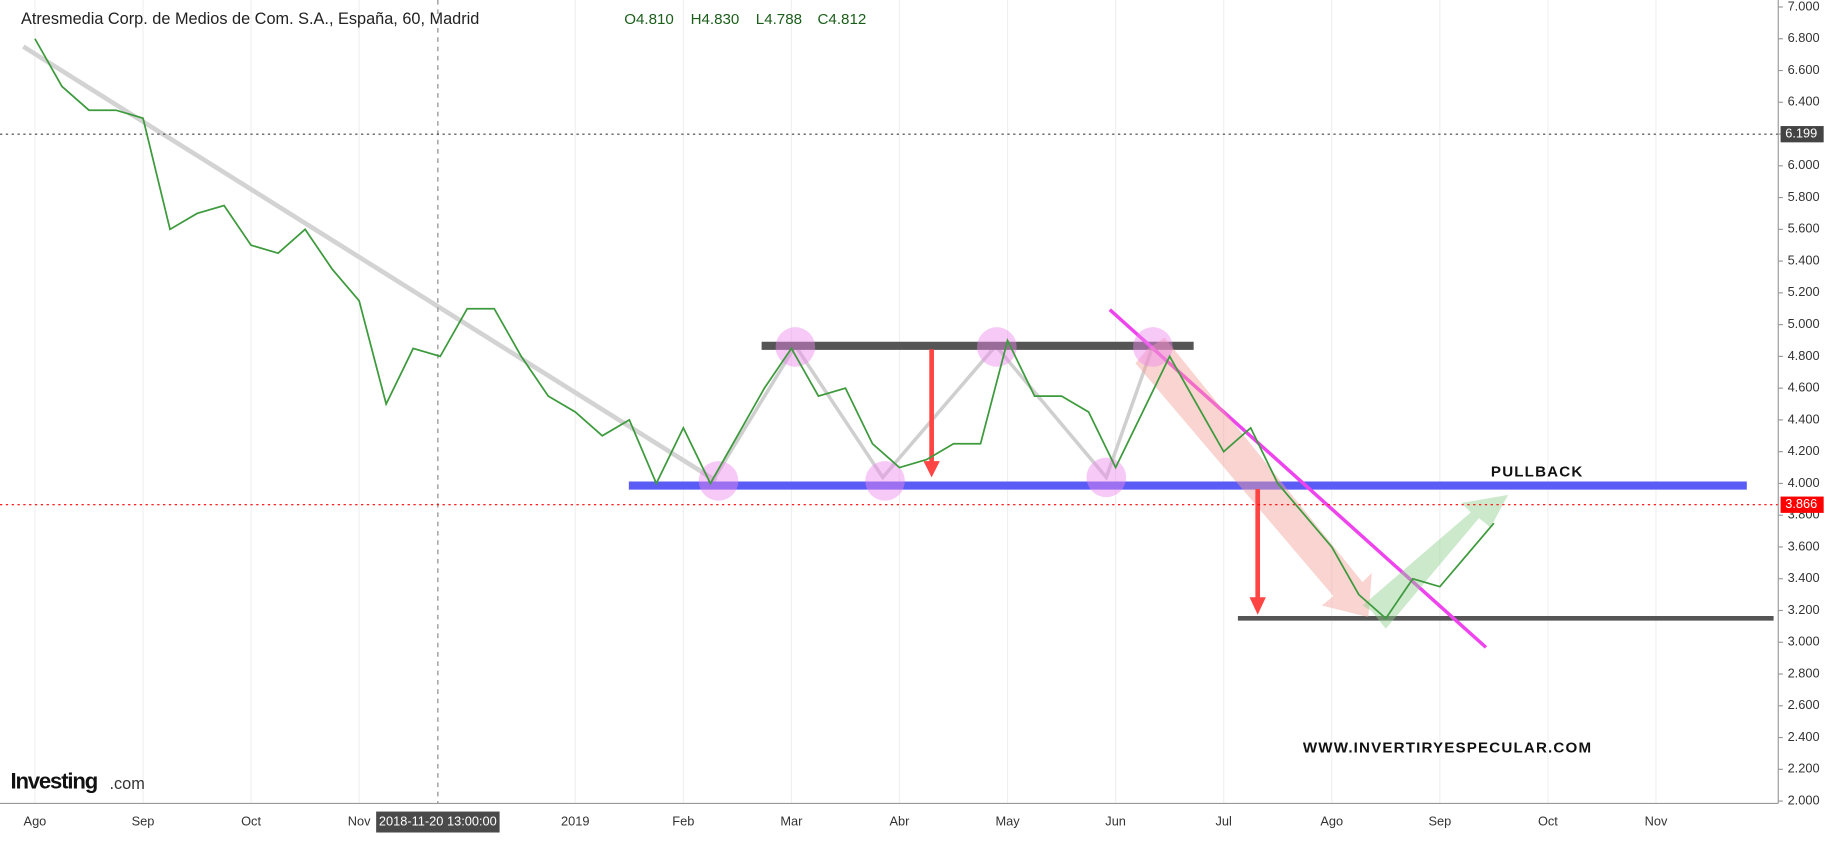  Describe the element at coordinates (933, 412) in the screenshot. I see `zigzag` at that location.